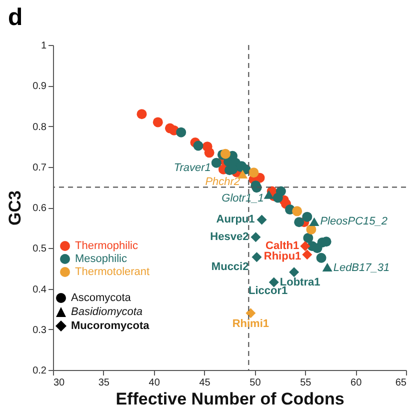  I want to click on annotation: Phchr2, so click(222, 182).